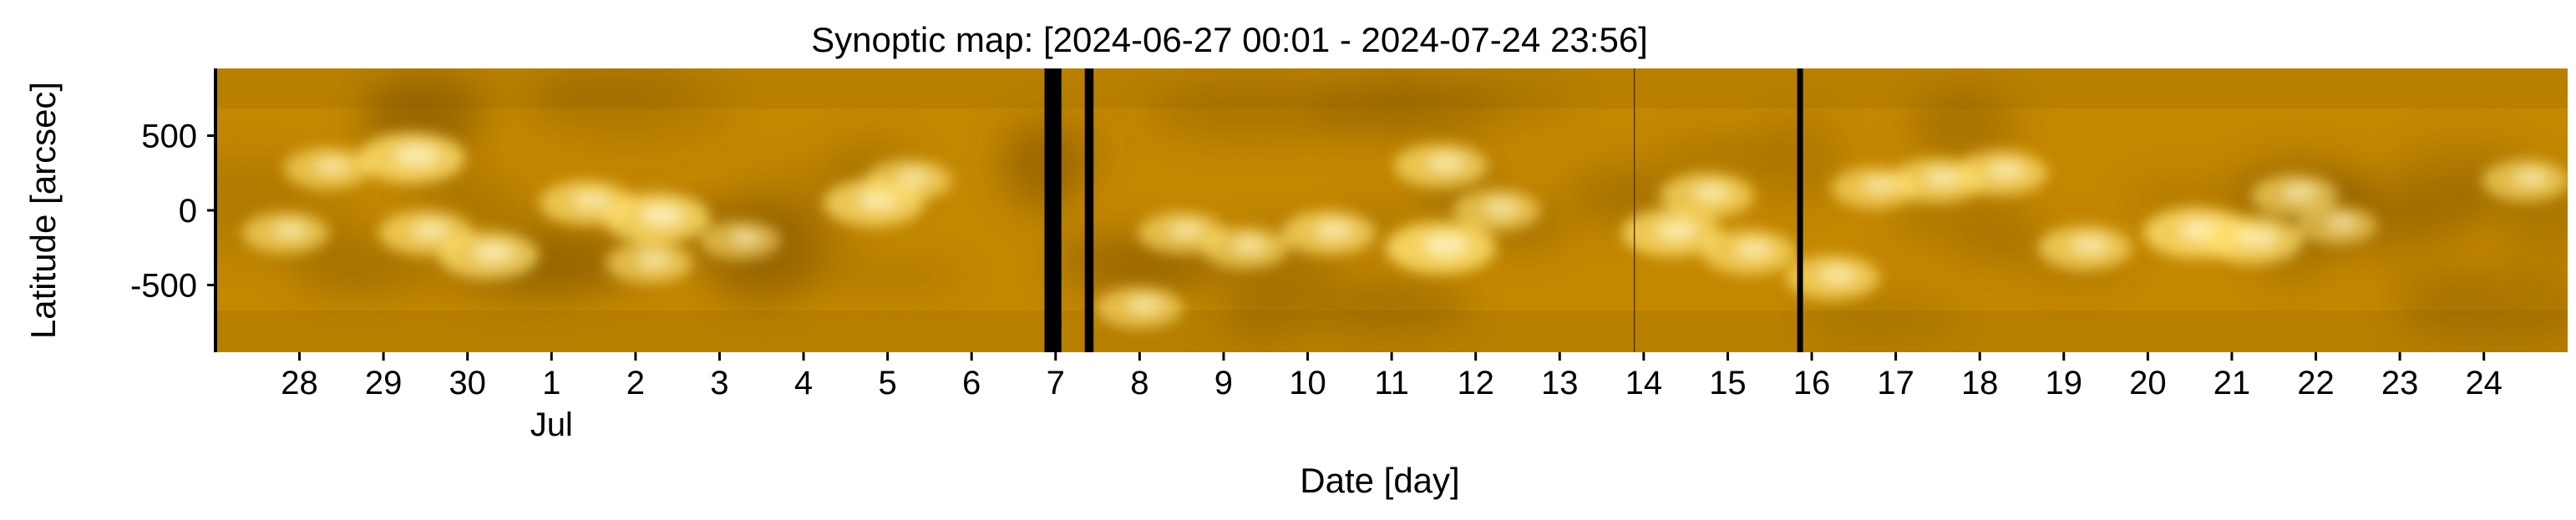  I want to click on x-tick-label: 9, so click(1223, 383).